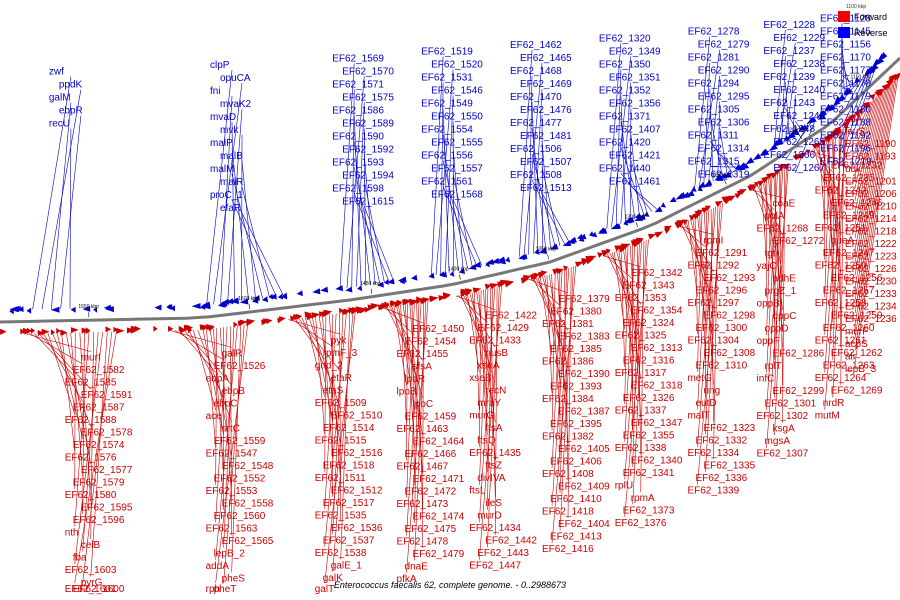  Describe the element at coordinates (546, 162) in the screenshot. I see `reverse-gene-label: EF62_1507` at that location.